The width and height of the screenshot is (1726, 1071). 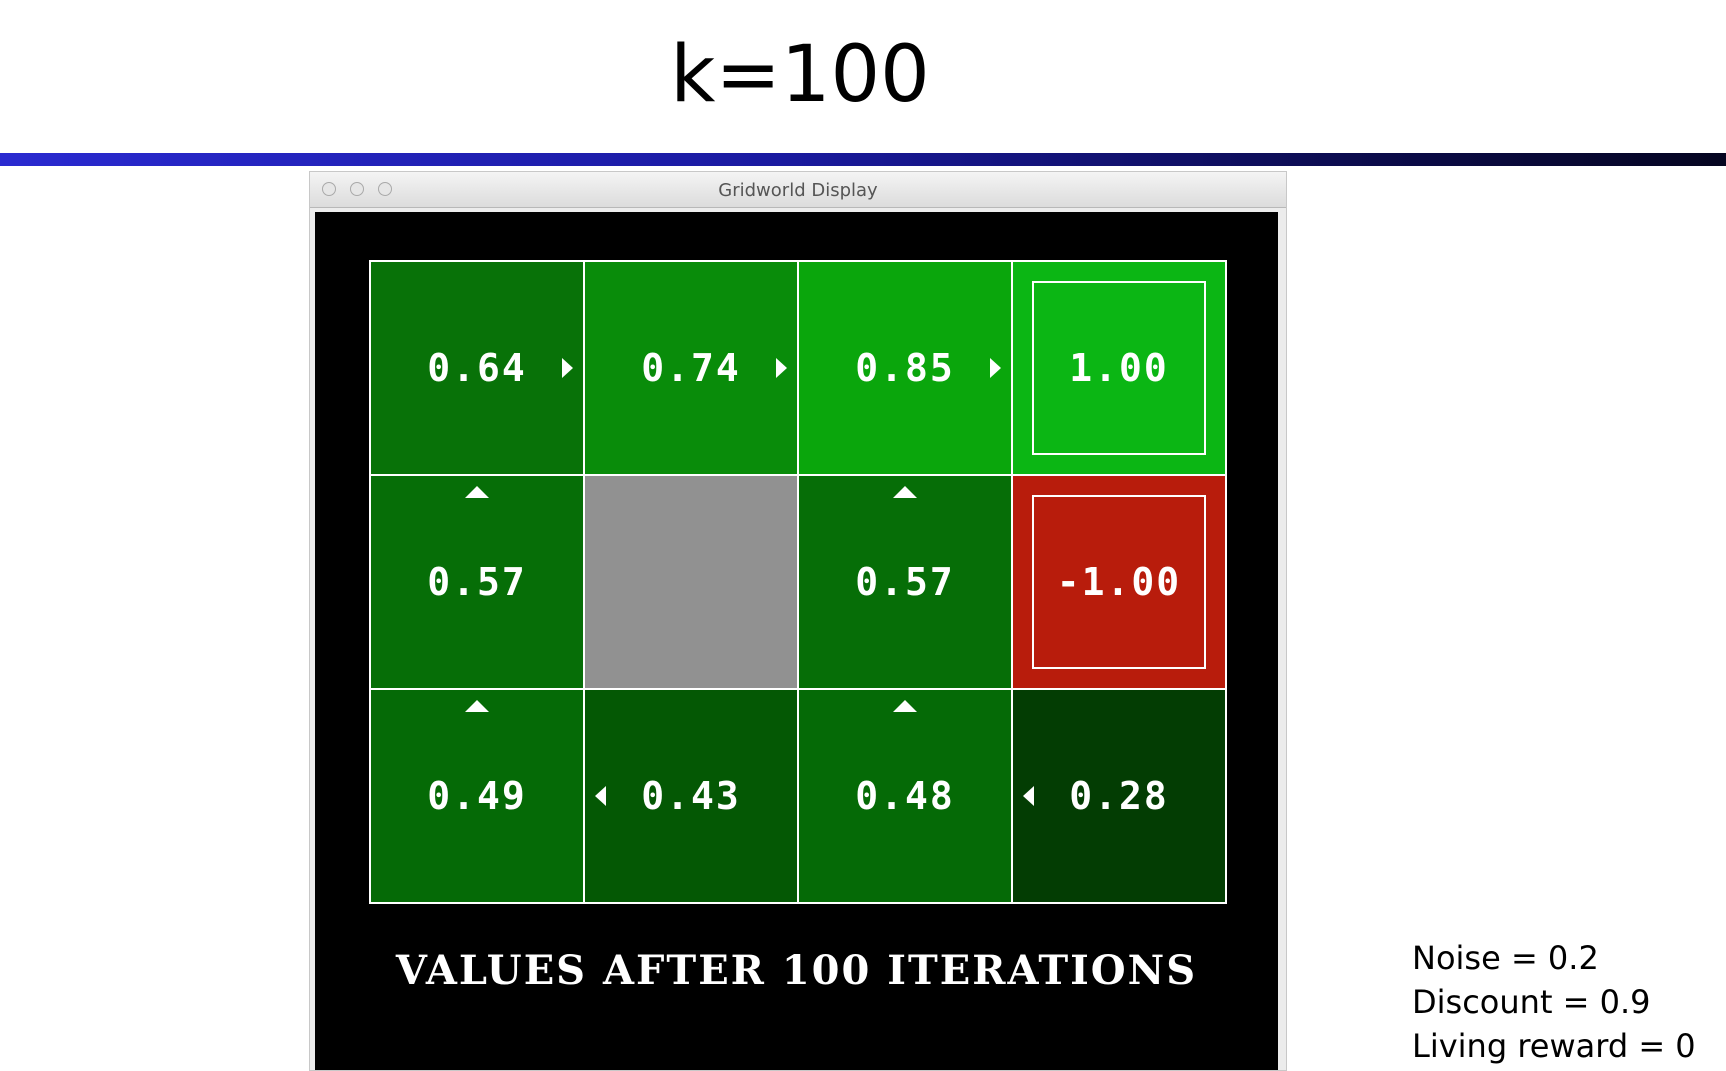 I want to click on living-reward-param: Living reward = 0, so click(x=1554, y=1046).